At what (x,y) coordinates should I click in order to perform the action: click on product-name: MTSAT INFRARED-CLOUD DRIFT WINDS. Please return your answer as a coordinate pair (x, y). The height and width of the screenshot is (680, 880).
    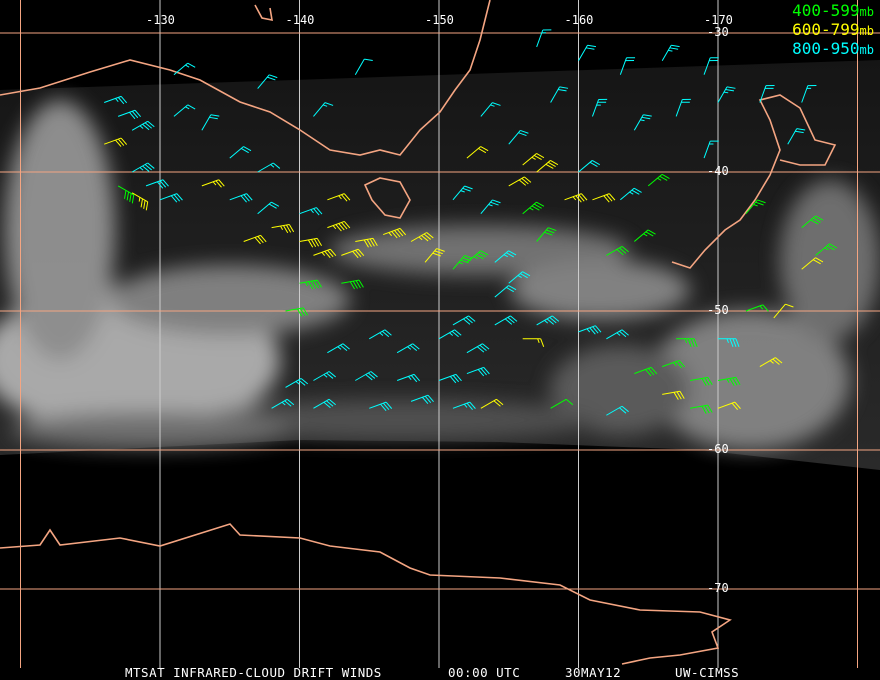
    Looking at the image, I should click on (253, 672).